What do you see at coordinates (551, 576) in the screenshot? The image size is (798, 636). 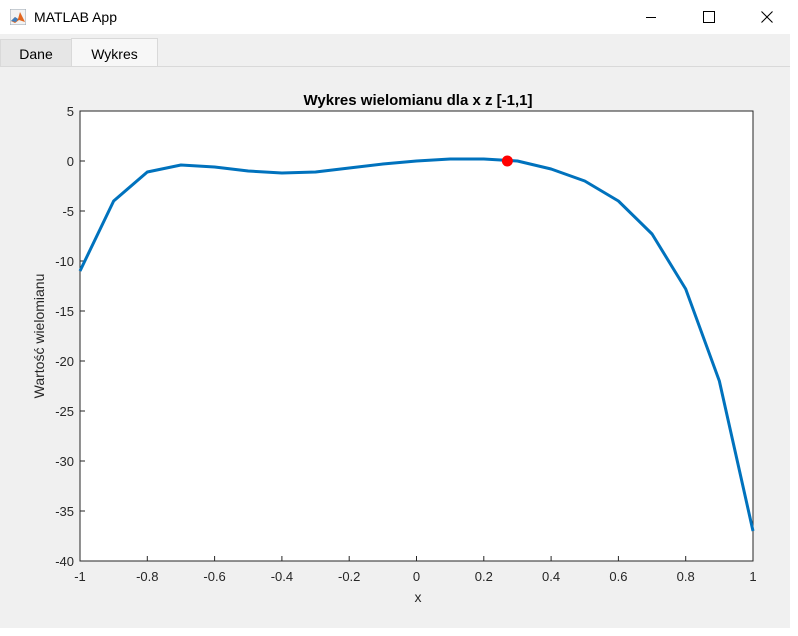 I see `x-tick-label: 0.4` at bounding box center [551, 576].